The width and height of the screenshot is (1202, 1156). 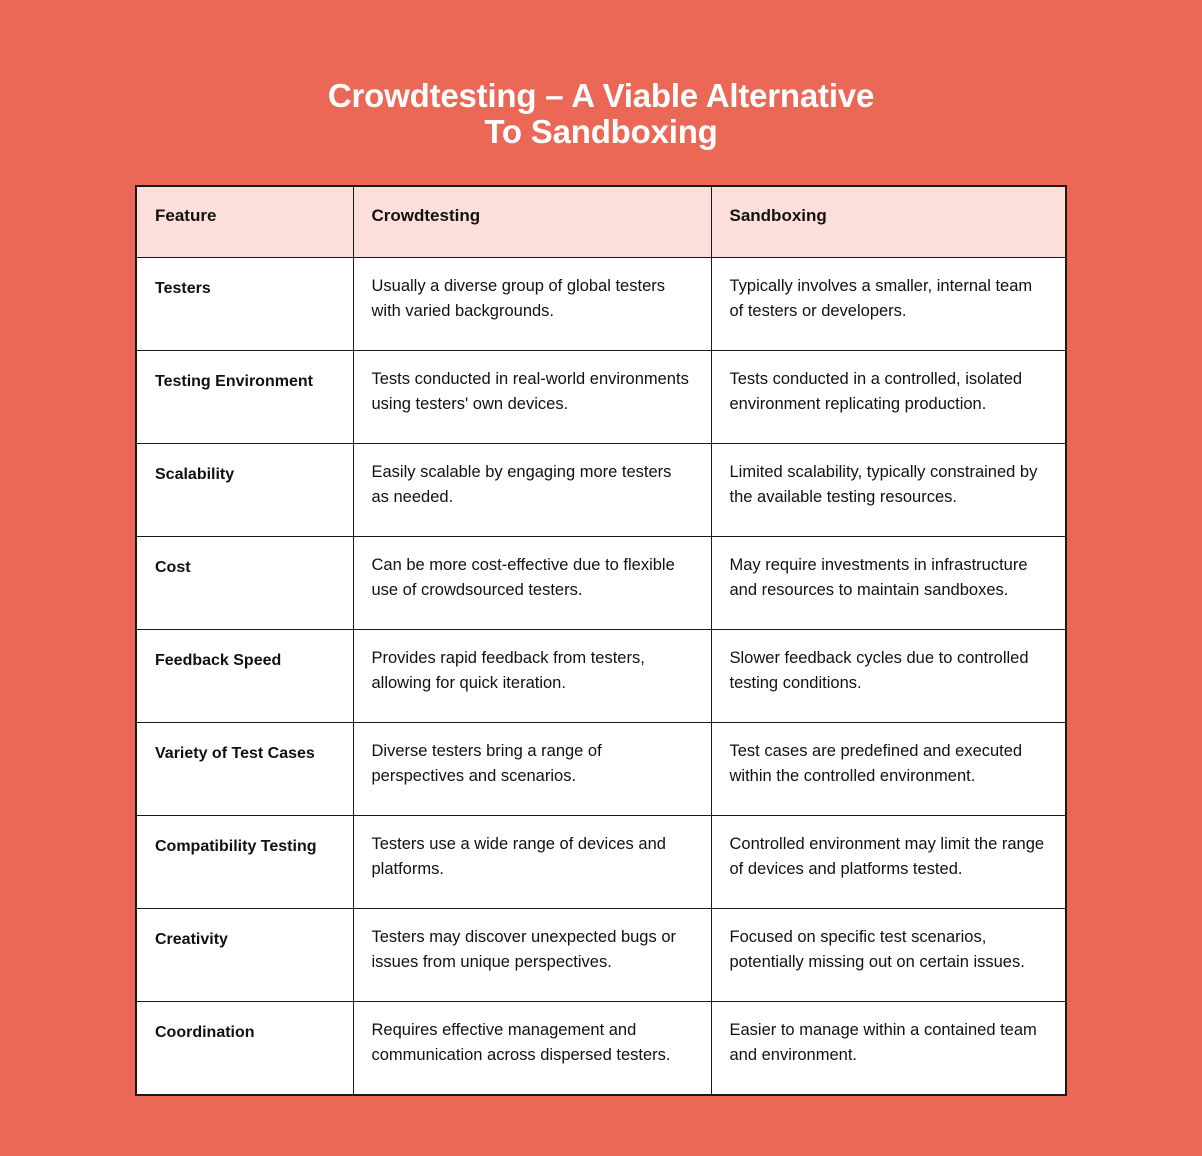 What do you see at coordinates (244, 955) in the screenshot?
I see `cell-feature: Creativity` at bounding box center [244, 955].